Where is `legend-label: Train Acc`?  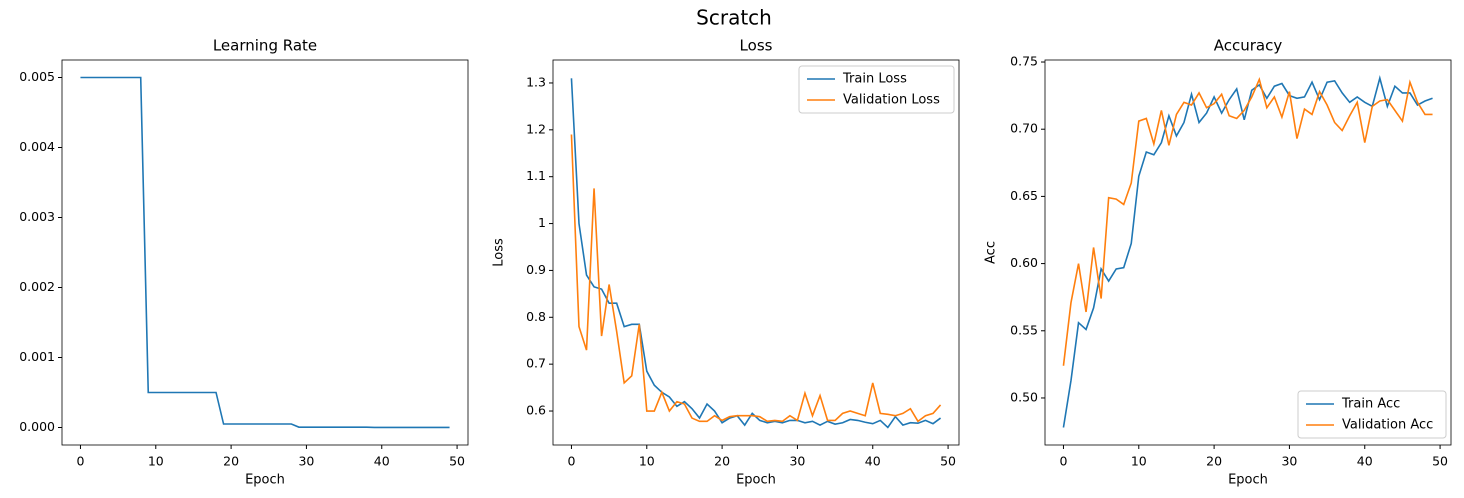 legend-label: Train Acc is located at coordinates (1370, 404).